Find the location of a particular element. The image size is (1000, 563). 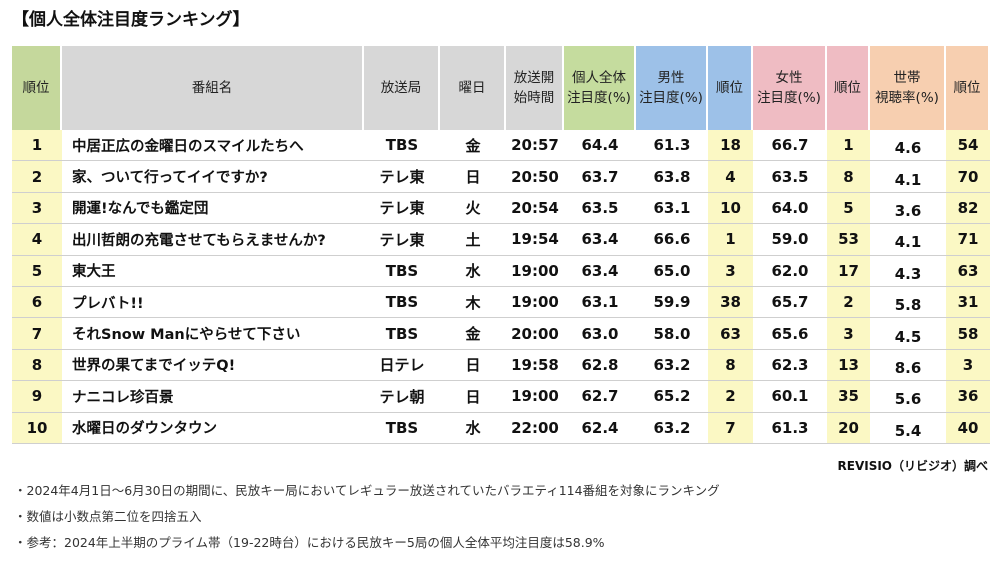

male-rank-cell: 7 is located at coordinates (730, 428).